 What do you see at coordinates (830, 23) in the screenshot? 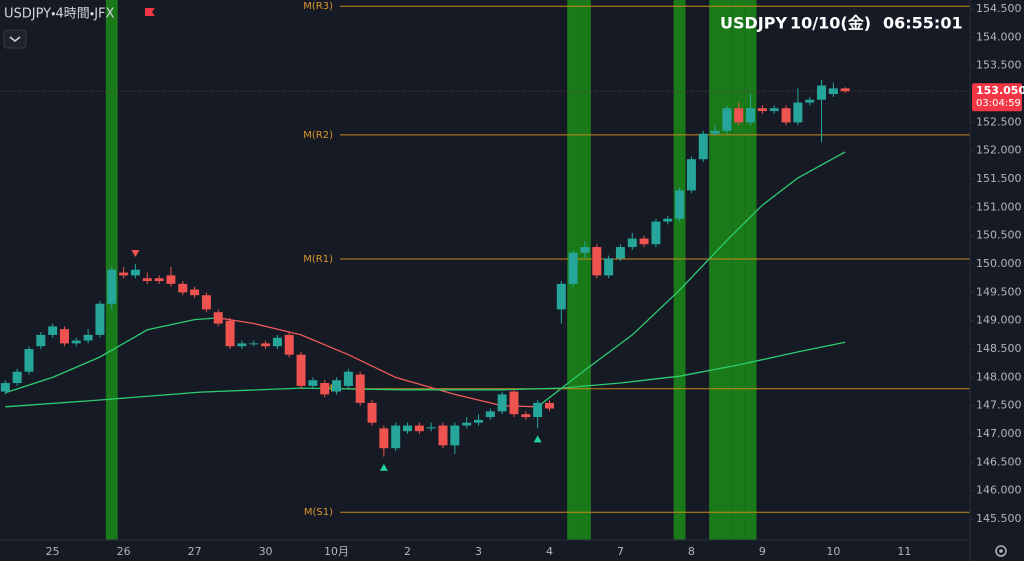
I see `overlay-date: 10/10(金)` at bounding box center [830, 23].